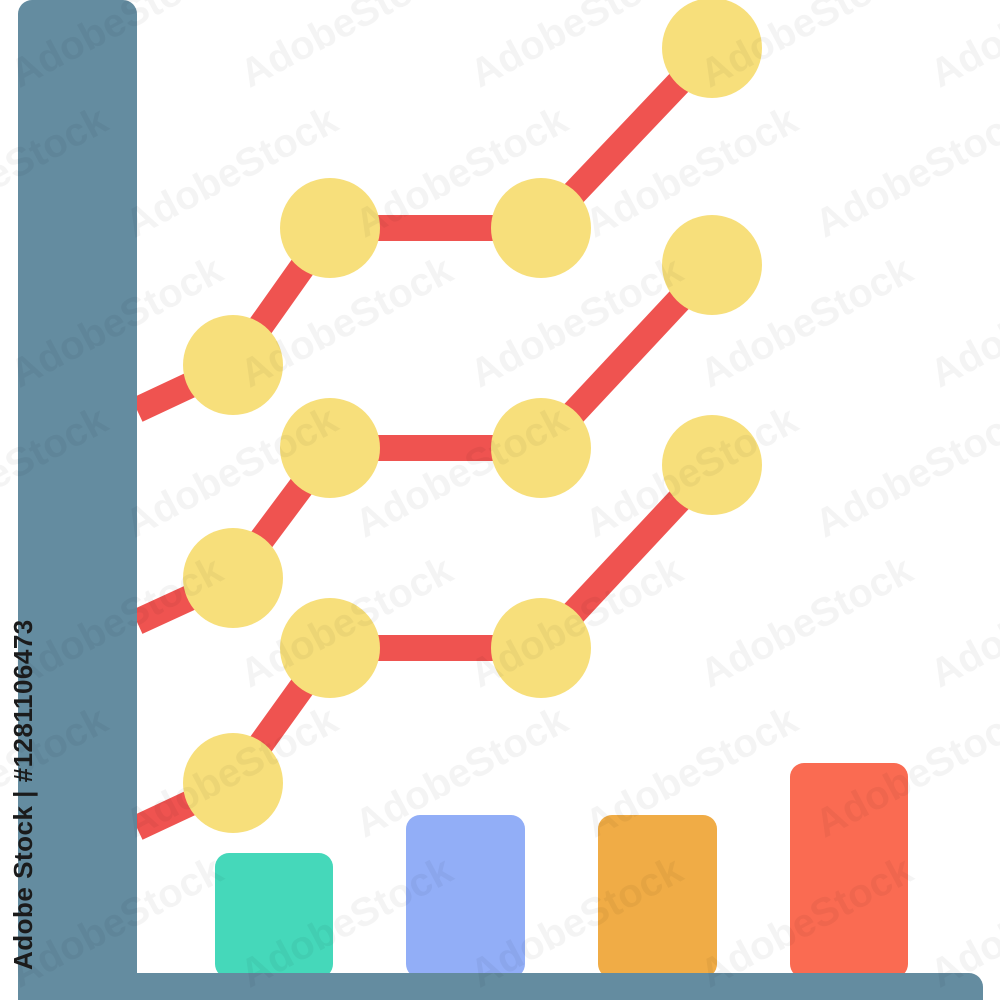  I want to click on y-axis, so click(77, 500).